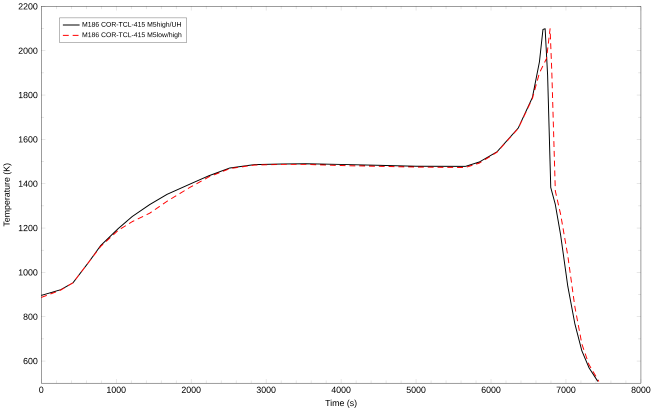 The height and width of the screenshot is (411, 654). What do you see at coordinates (28, 95) in the screenshot?
I see `y-tick-label: 1800` at bounding box center [28, 95].